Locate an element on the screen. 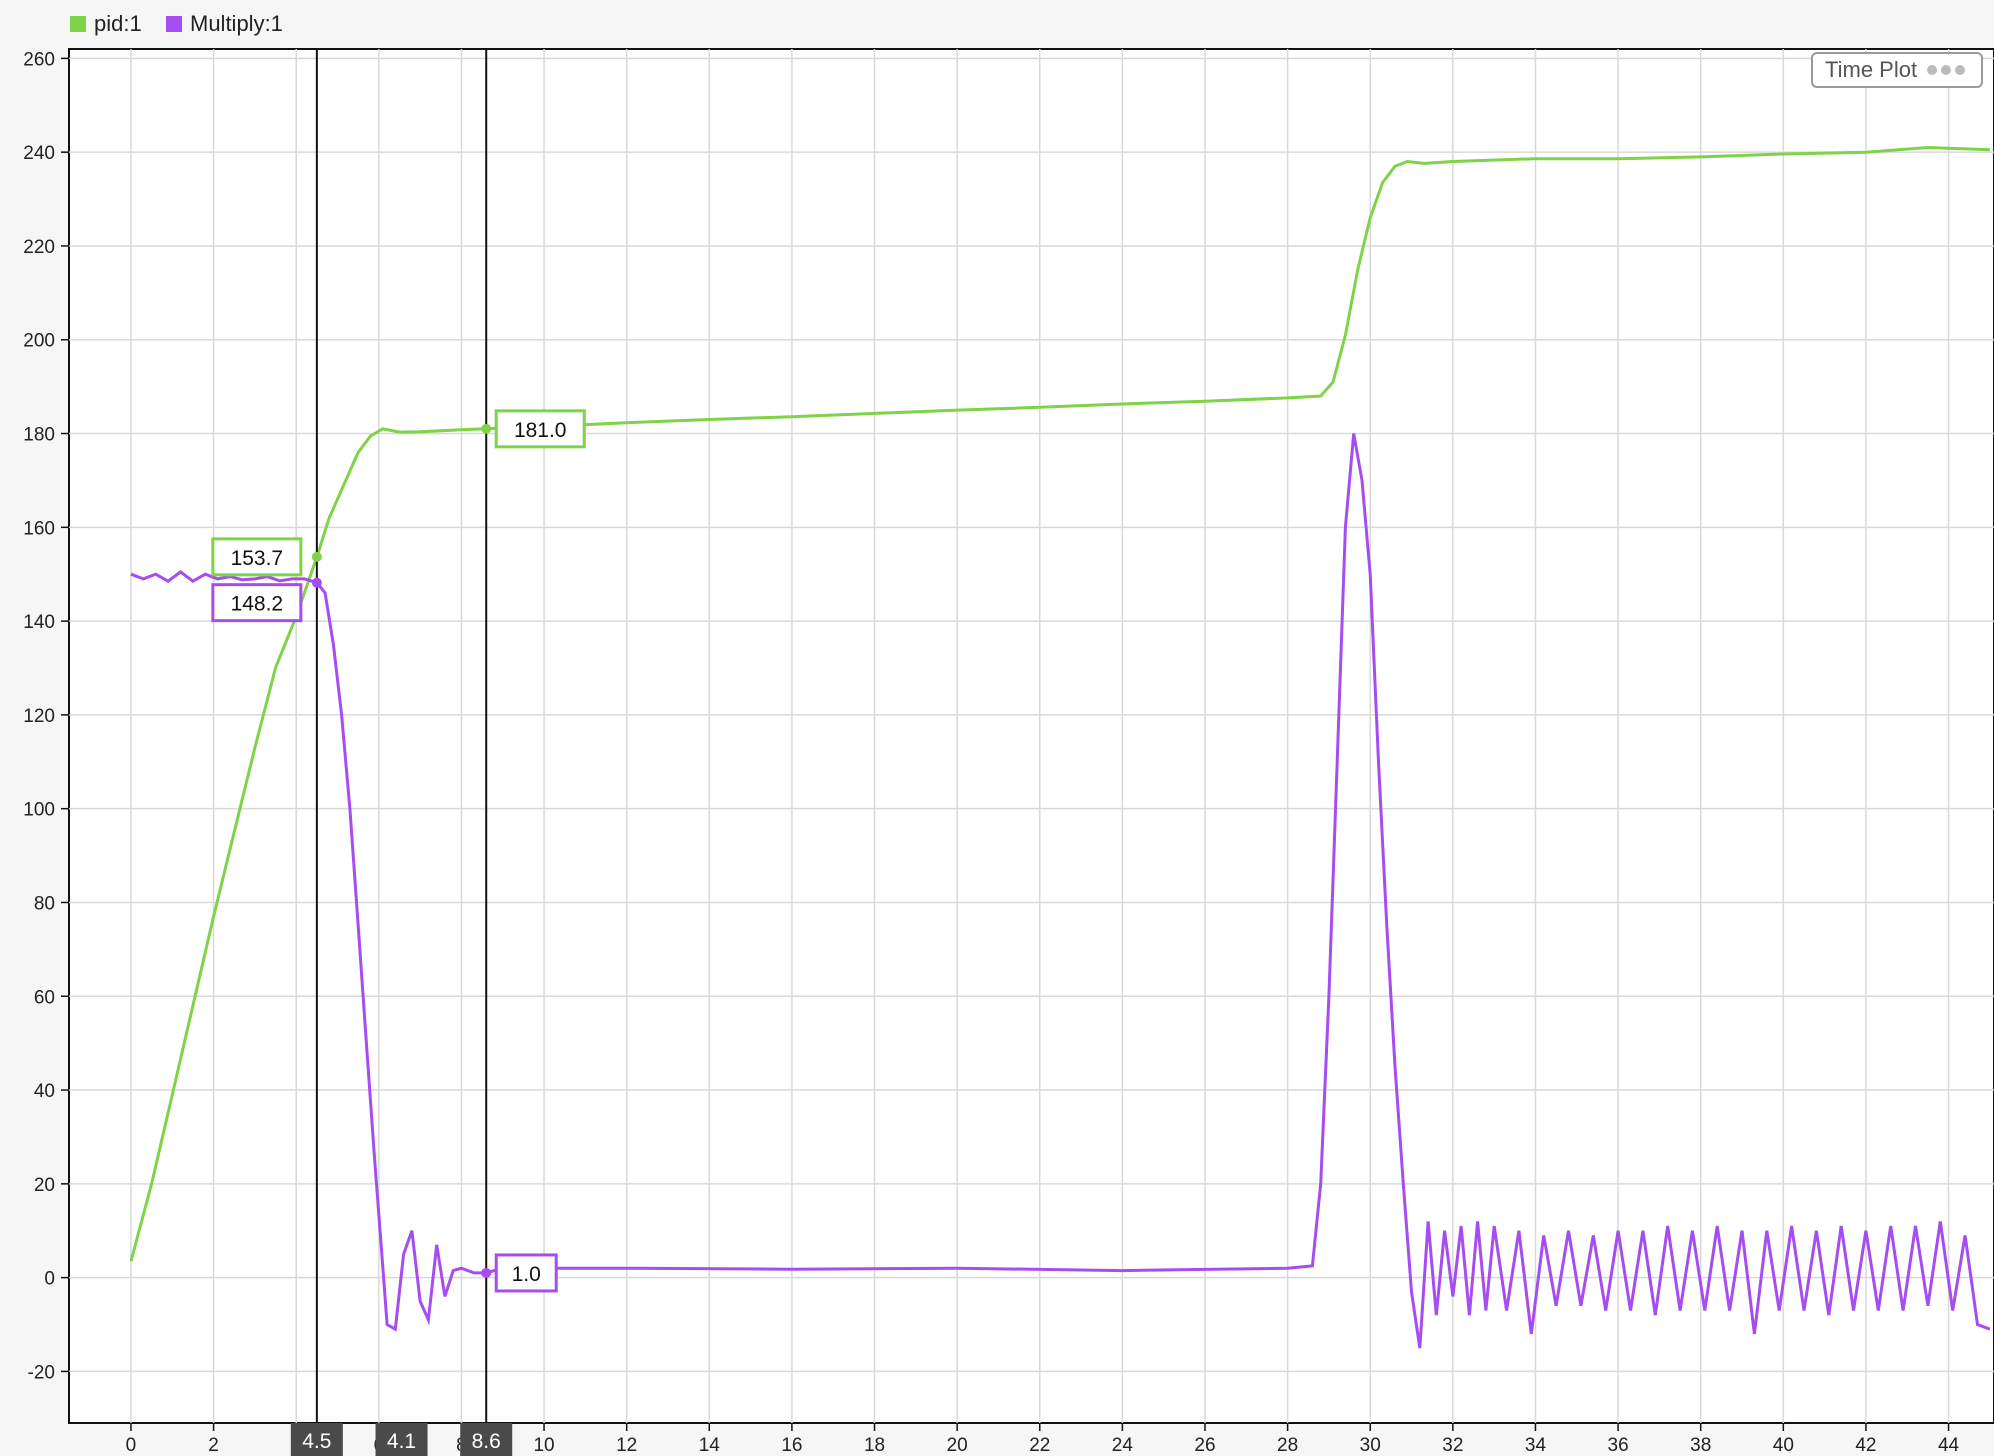 The height and width of the screenshot is (1456, 1994). x-tick-label: 12 is located at coordinates (626, 1445).